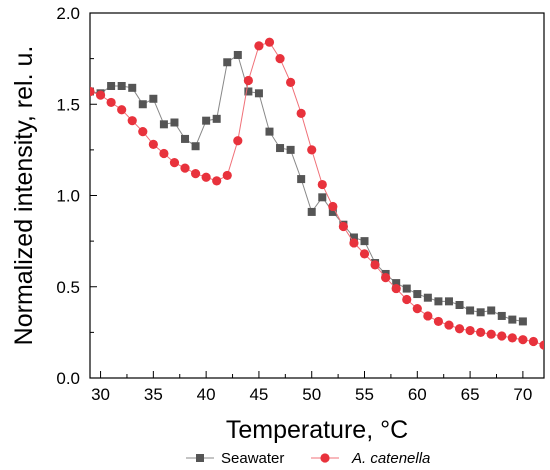 The width and height of the screenshot is (550, 470). What do you see at coordinates (100, 394) in the screenshot?
I see `x-tick-label: 30` at bounding box center [100, 394].